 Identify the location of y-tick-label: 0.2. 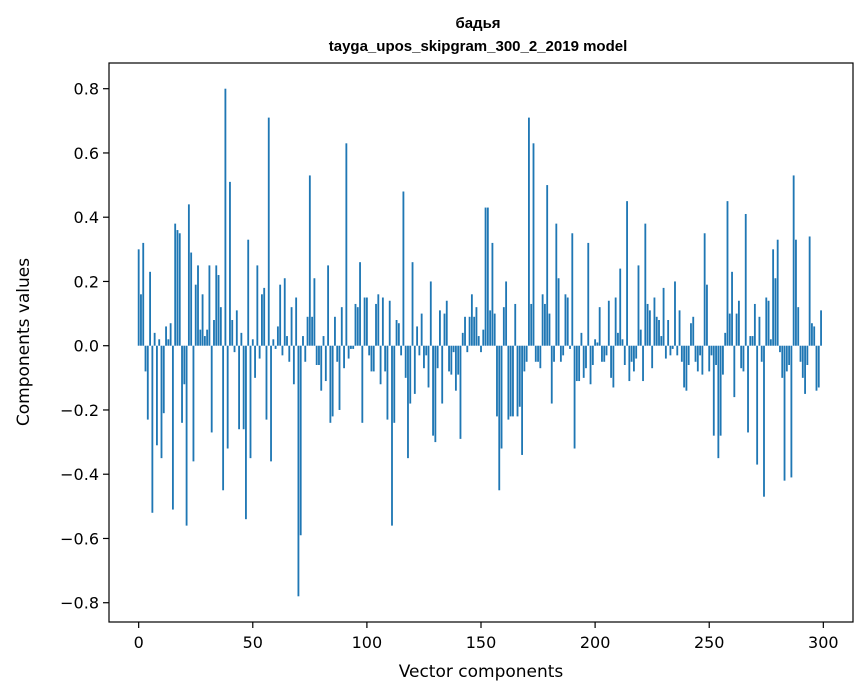
(86, 281).